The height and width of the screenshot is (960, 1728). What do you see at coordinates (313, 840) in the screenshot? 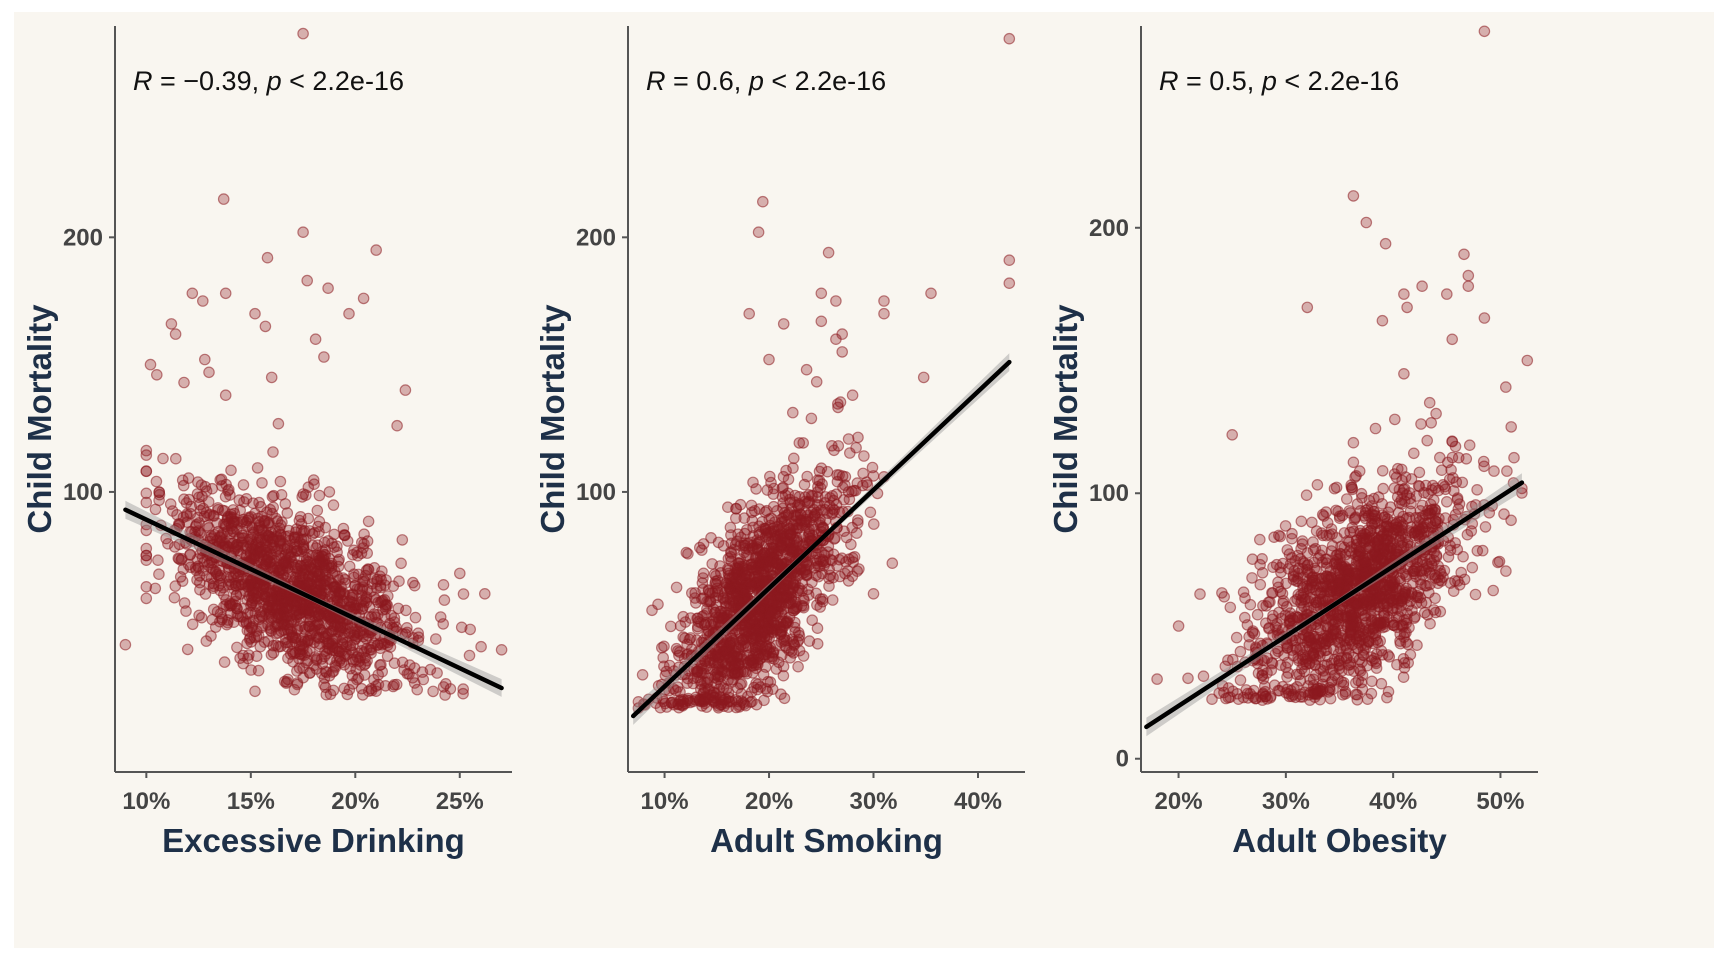
I see `x-axis-title: Excessive Drinking` at bounding box center [313, 840].